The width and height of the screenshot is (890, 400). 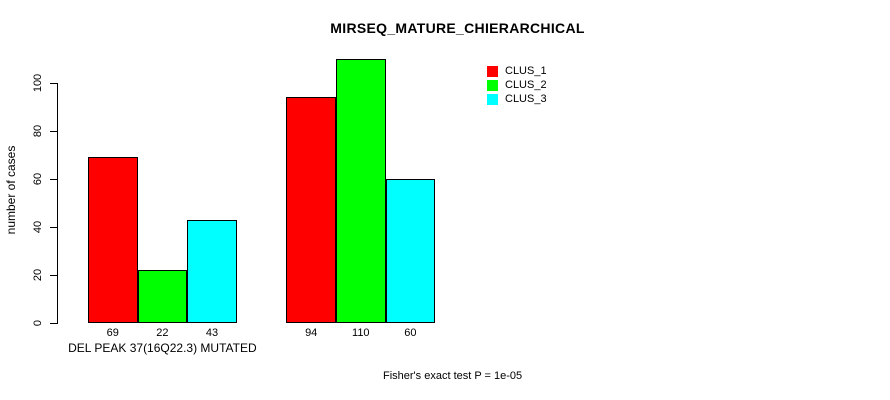 I want to click on y-axis-line, so click(x=57, y=203).